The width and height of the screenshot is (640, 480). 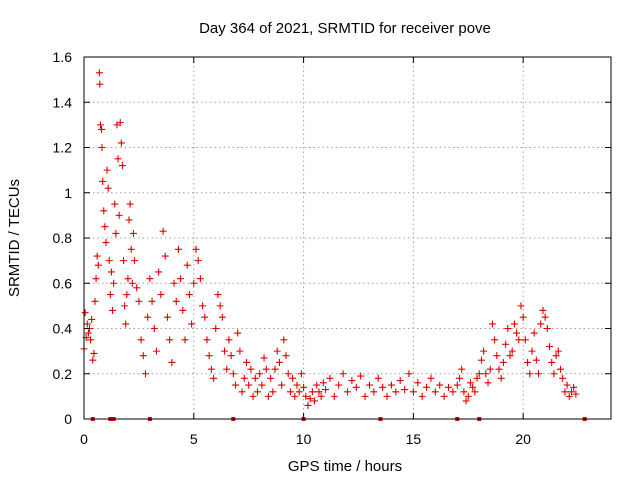 I want to click on x-tick-label: 0, so click(x=84, y=439).